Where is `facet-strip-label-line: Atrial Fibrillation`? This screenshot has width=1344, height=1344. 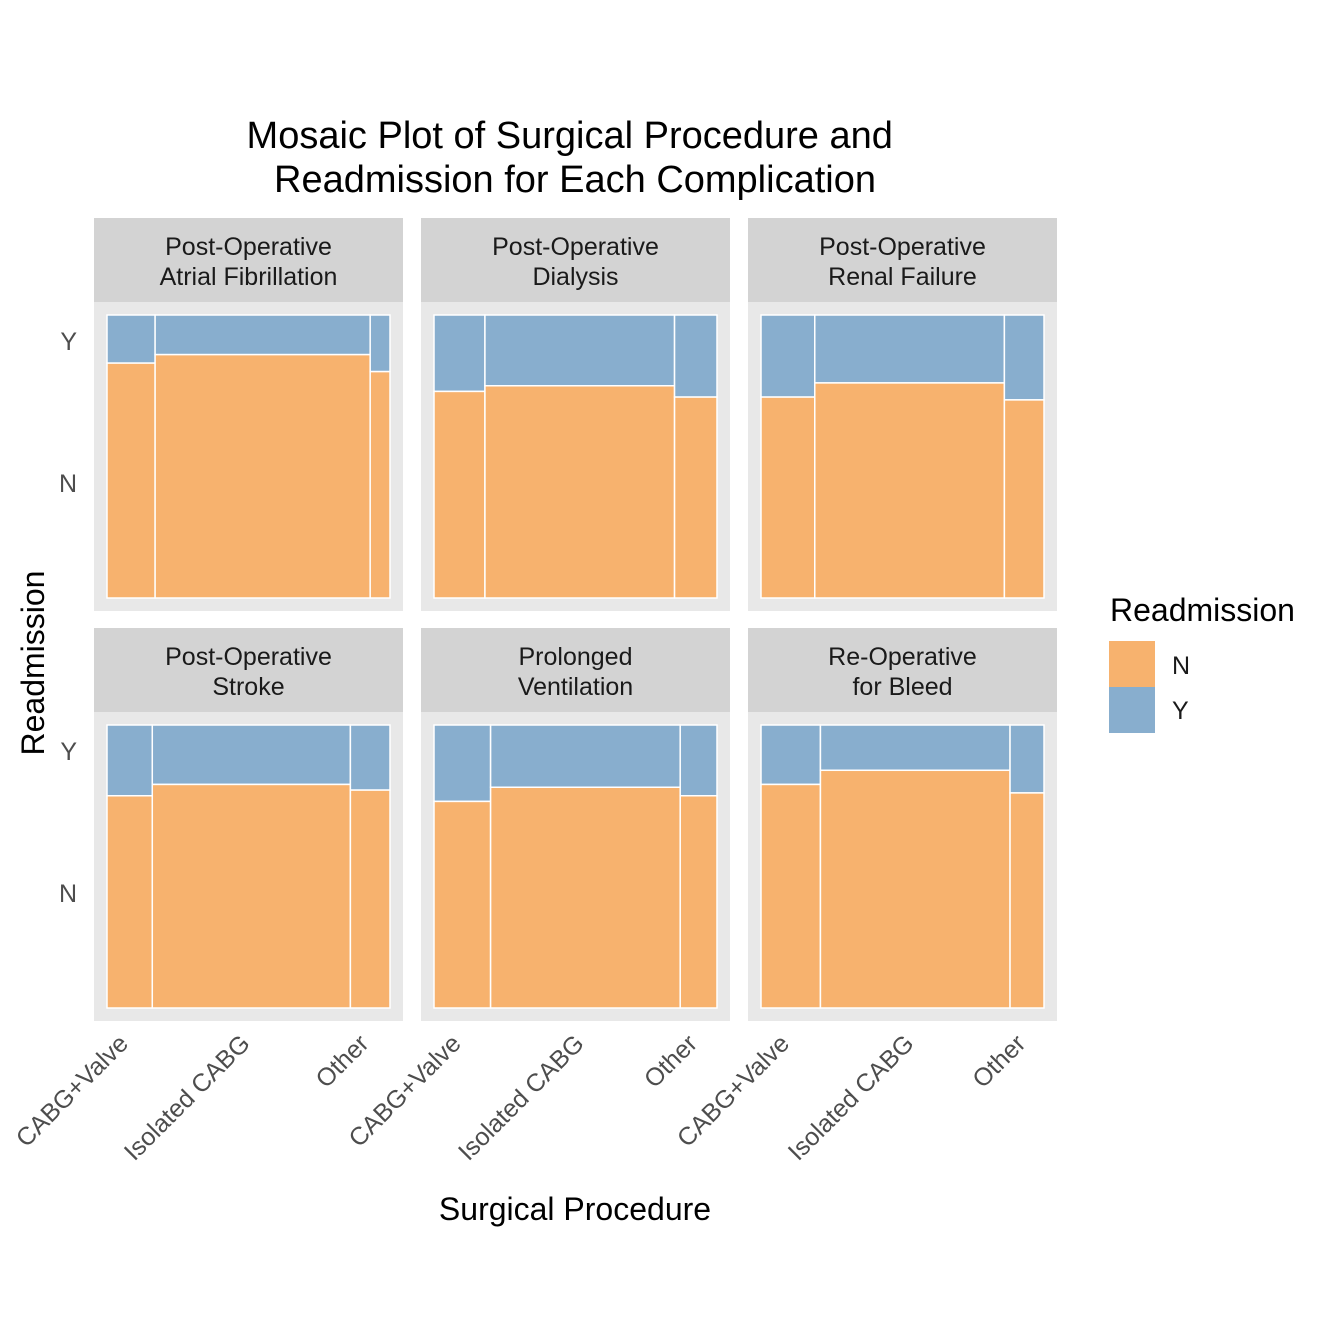 facet-strip-label-line: Atrial Fibrillation is located at coordinates (249, 277).